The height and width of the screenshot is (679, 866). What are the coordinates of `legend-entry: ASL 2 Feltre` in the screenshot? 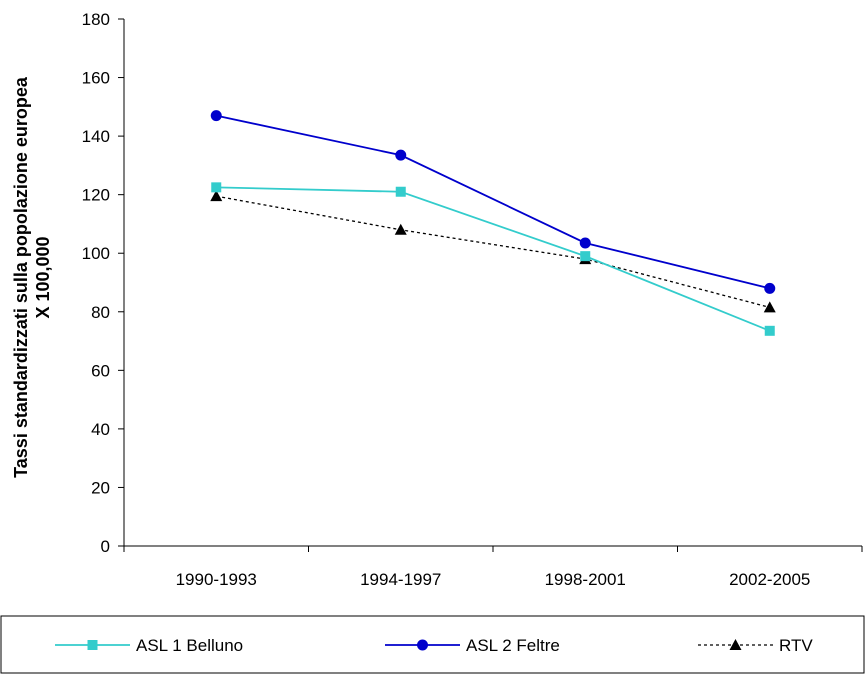 It's located at (472, 645).